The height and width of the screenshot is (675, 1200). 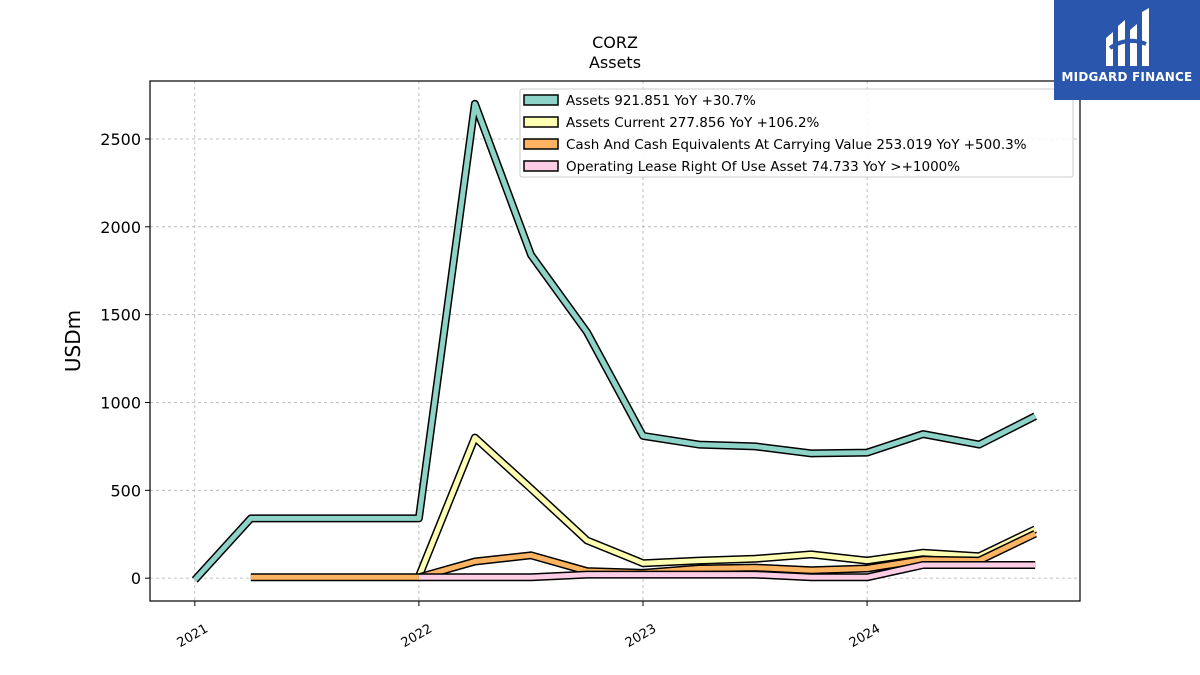 What do you see at coordinates (120, 315) in the screenshot?
I see `y-tick-label: 1500` at bounding box center [120, 315].